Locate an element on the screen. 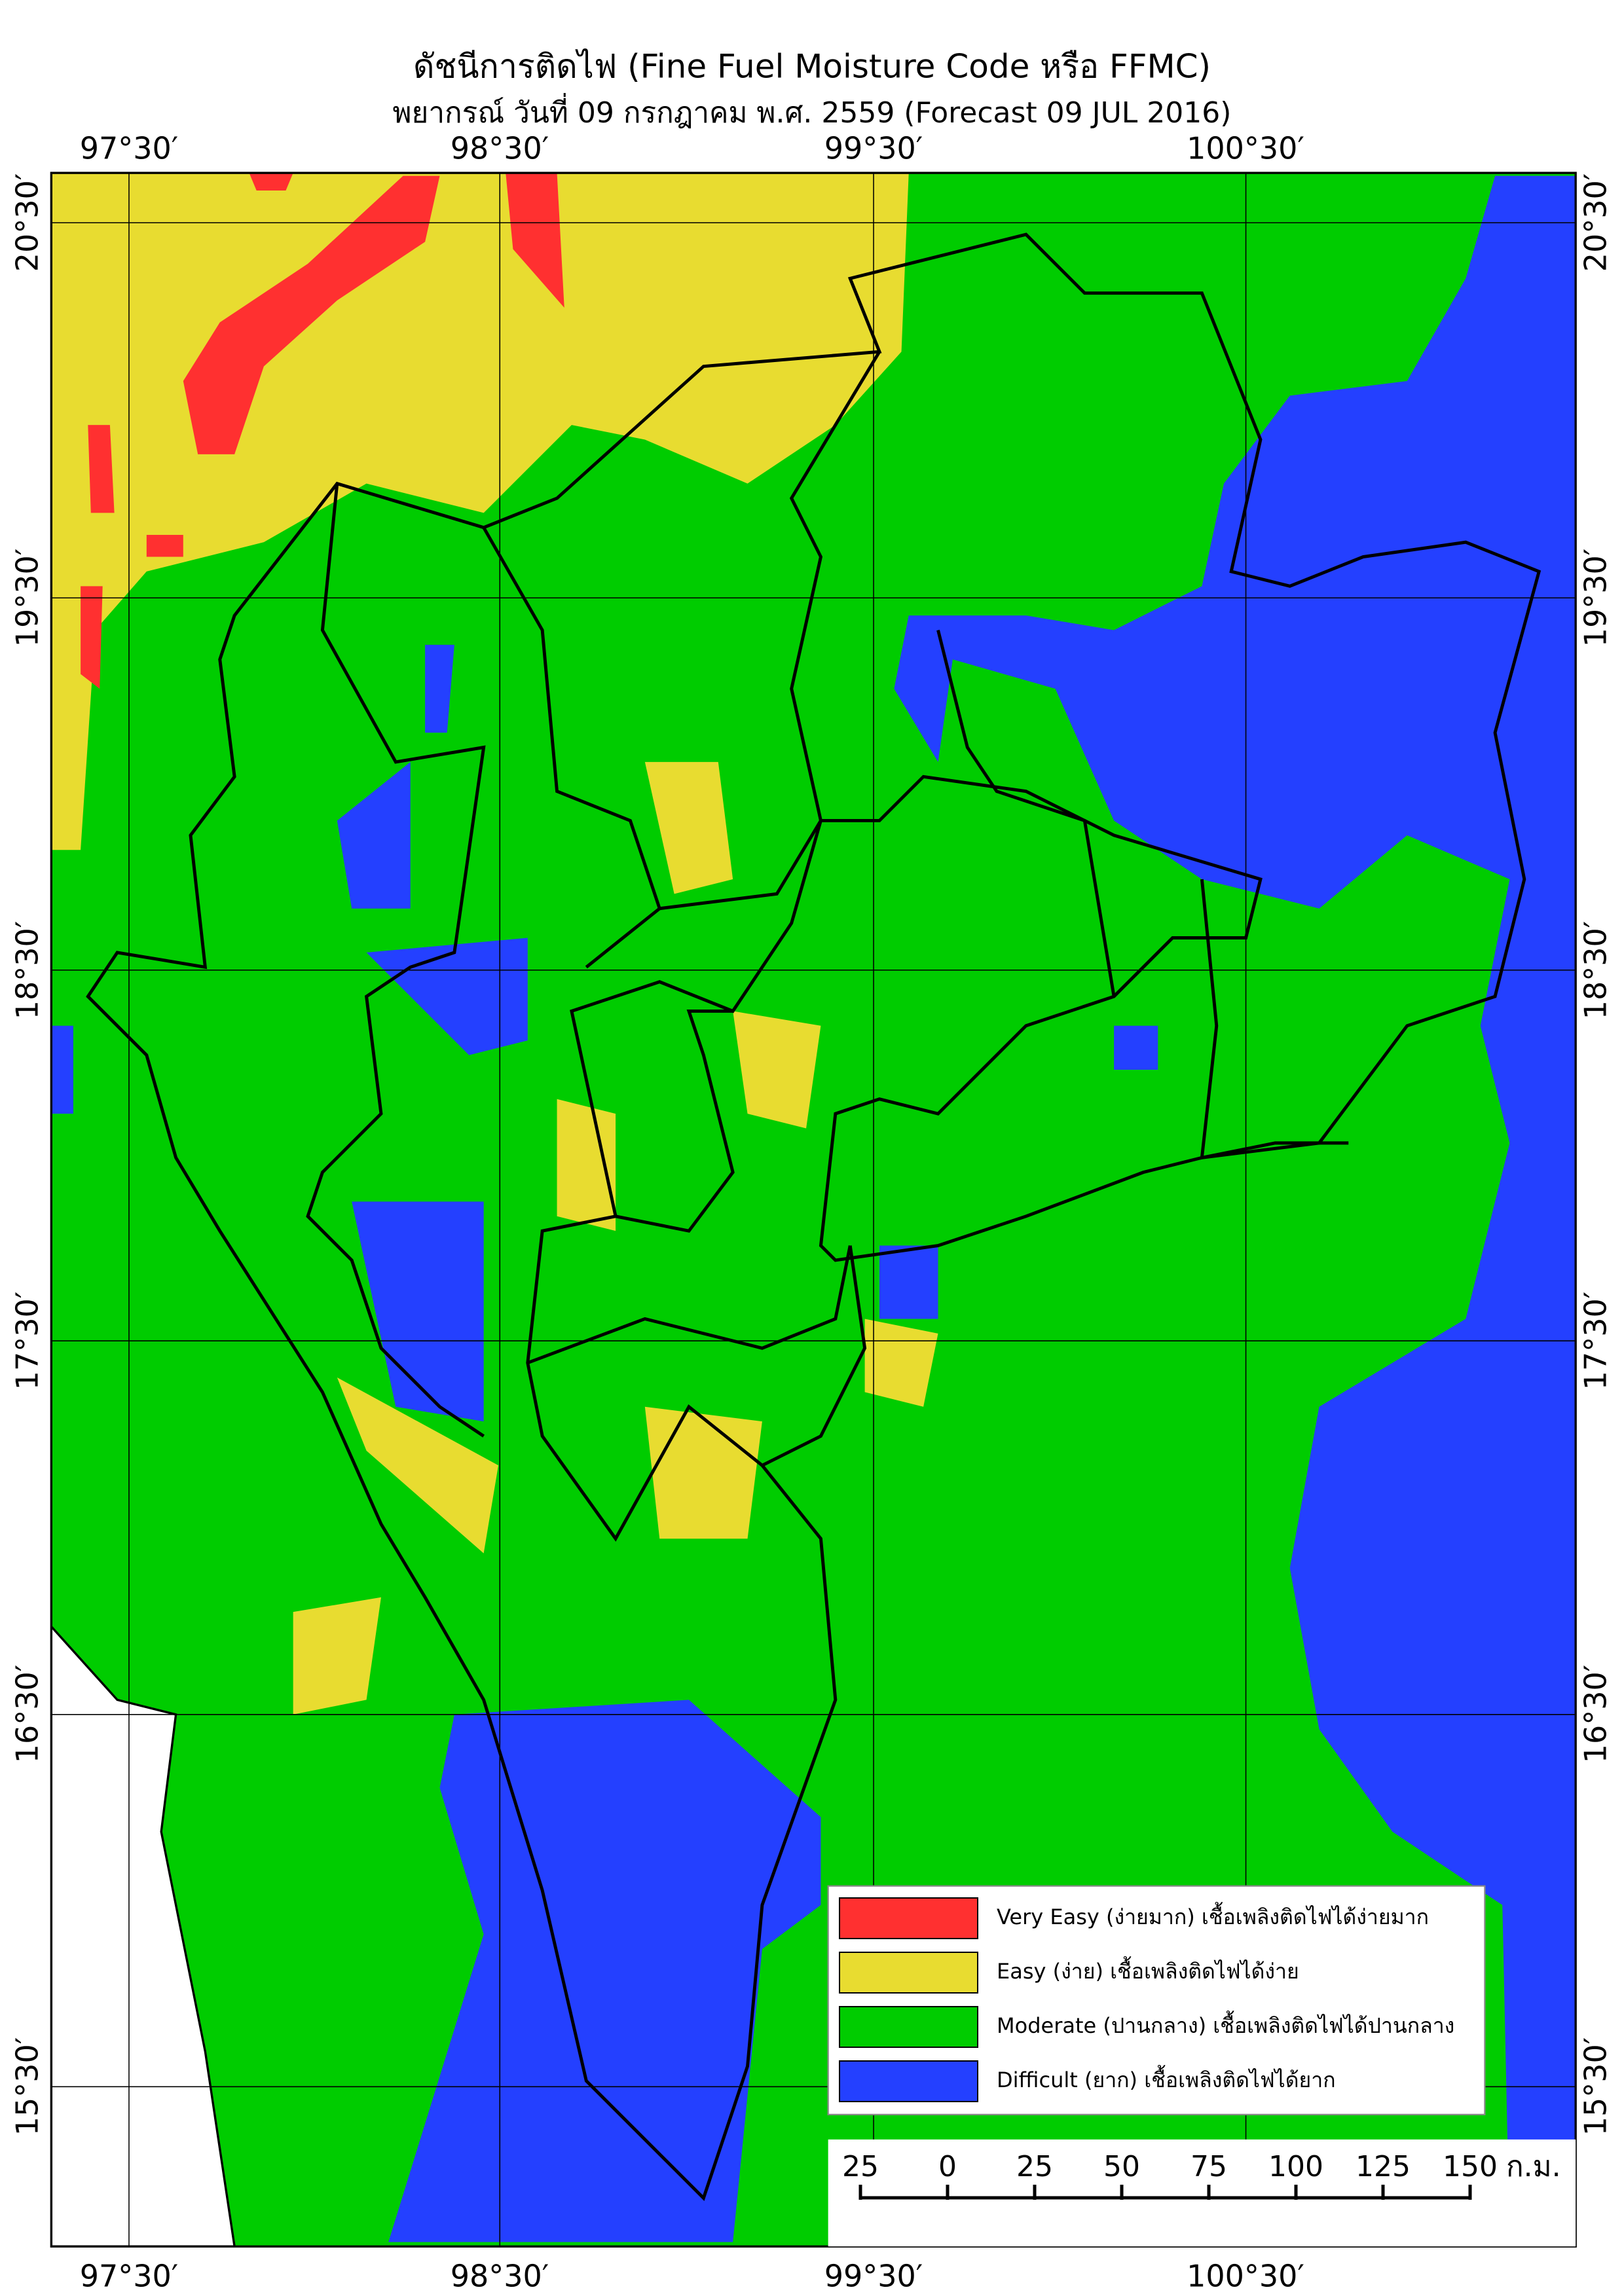 Image resolution: width=1624 pixels, height=2296 pixels. scale-label: 150 is located at coordinates (1470, 2166).